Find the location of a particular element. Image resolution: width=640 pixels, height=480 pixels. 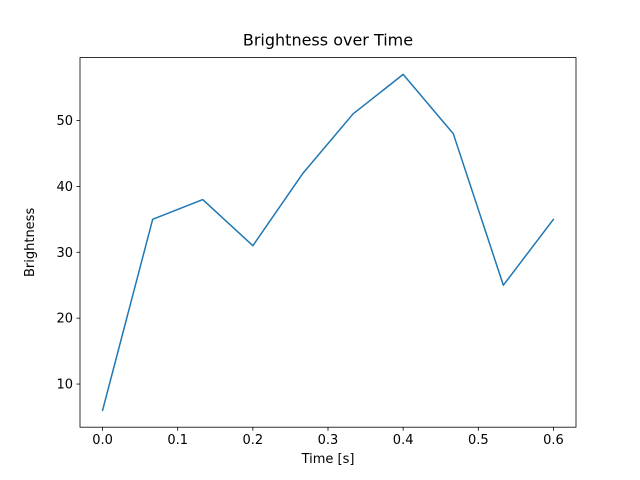

y-tick-label: 50 is located at coordinates (64, 121).